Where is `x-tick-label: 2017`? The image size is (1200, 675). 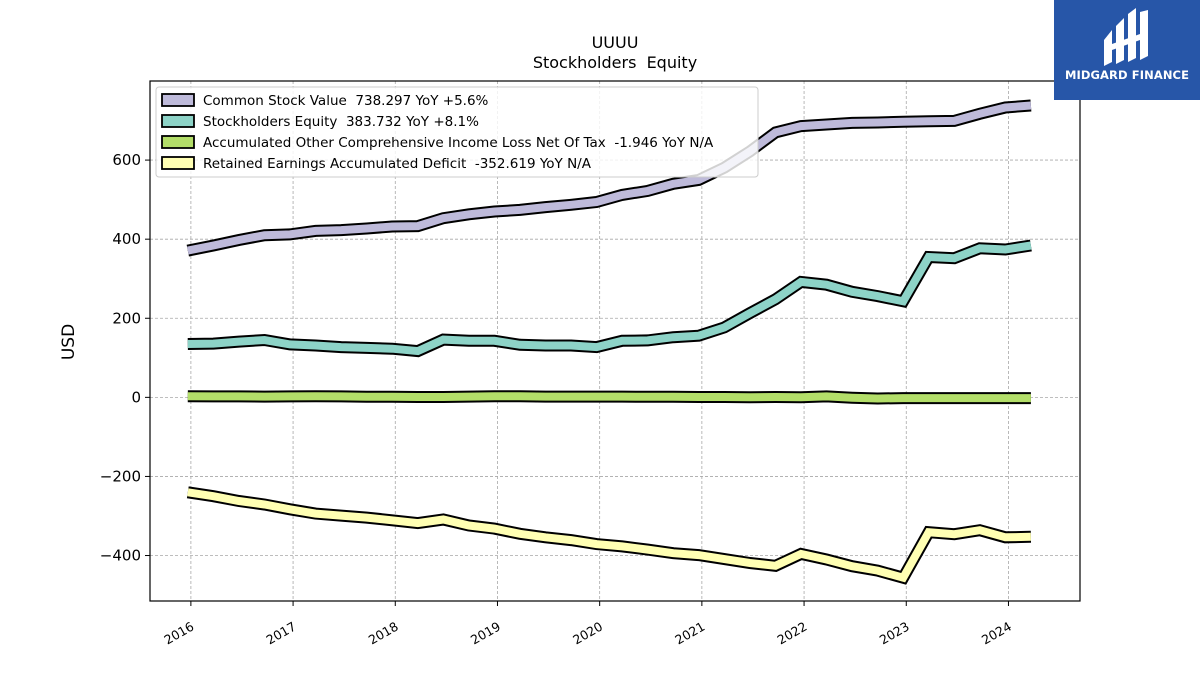
x-tick-label: 2017 is located at coordinates (281, 633).